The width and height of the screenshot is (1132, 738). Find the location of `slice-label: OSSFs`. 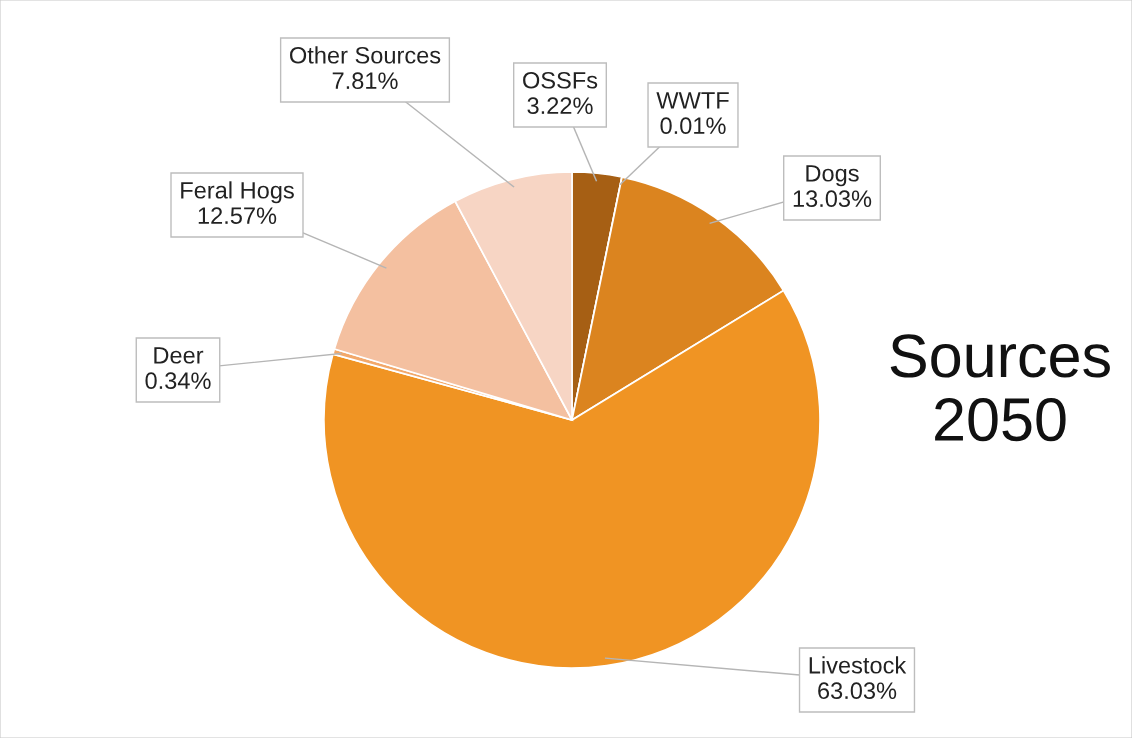

slice-label: OSSFs is located at coordinates (560, 80).